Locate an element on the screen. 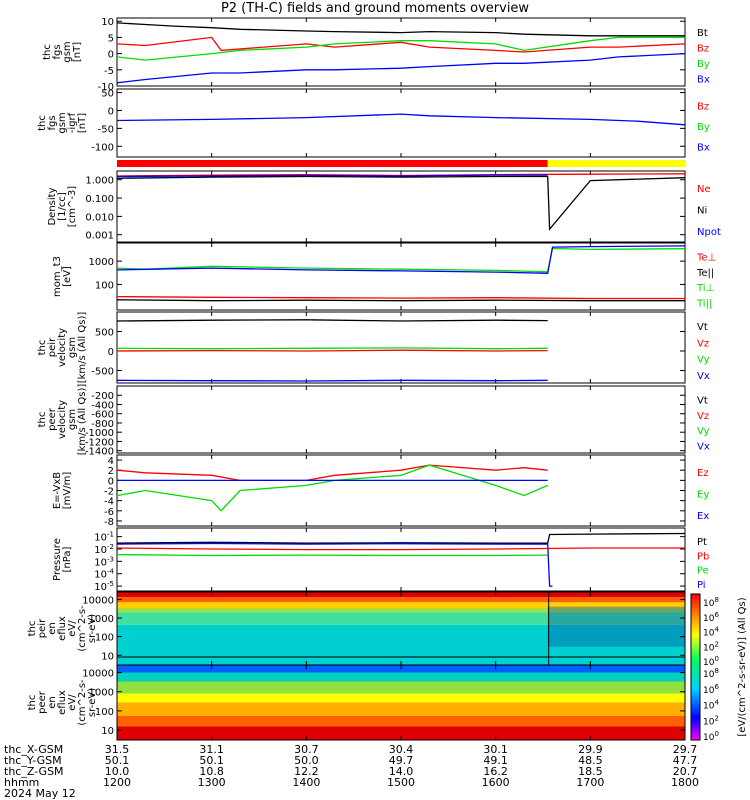 Image resolution: width=750 pixels, height=800 pixels. footer-value: 48.5 is located at coordinates (590, 760).